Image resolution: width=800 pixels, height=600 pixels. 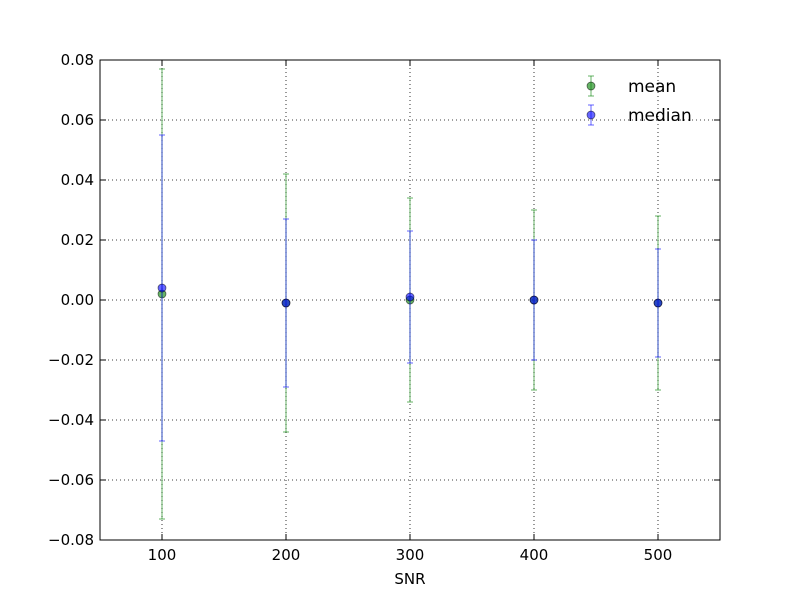 What do you see at coordinates (162, 555) in the screenshot?
I see `x-tick-label: 100` at bounding box center [162, 555].